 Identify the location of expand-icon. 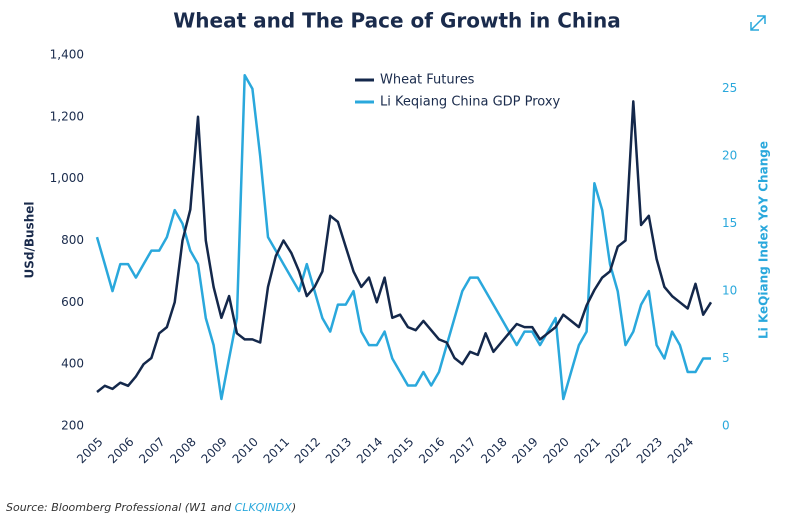
(758, 23).